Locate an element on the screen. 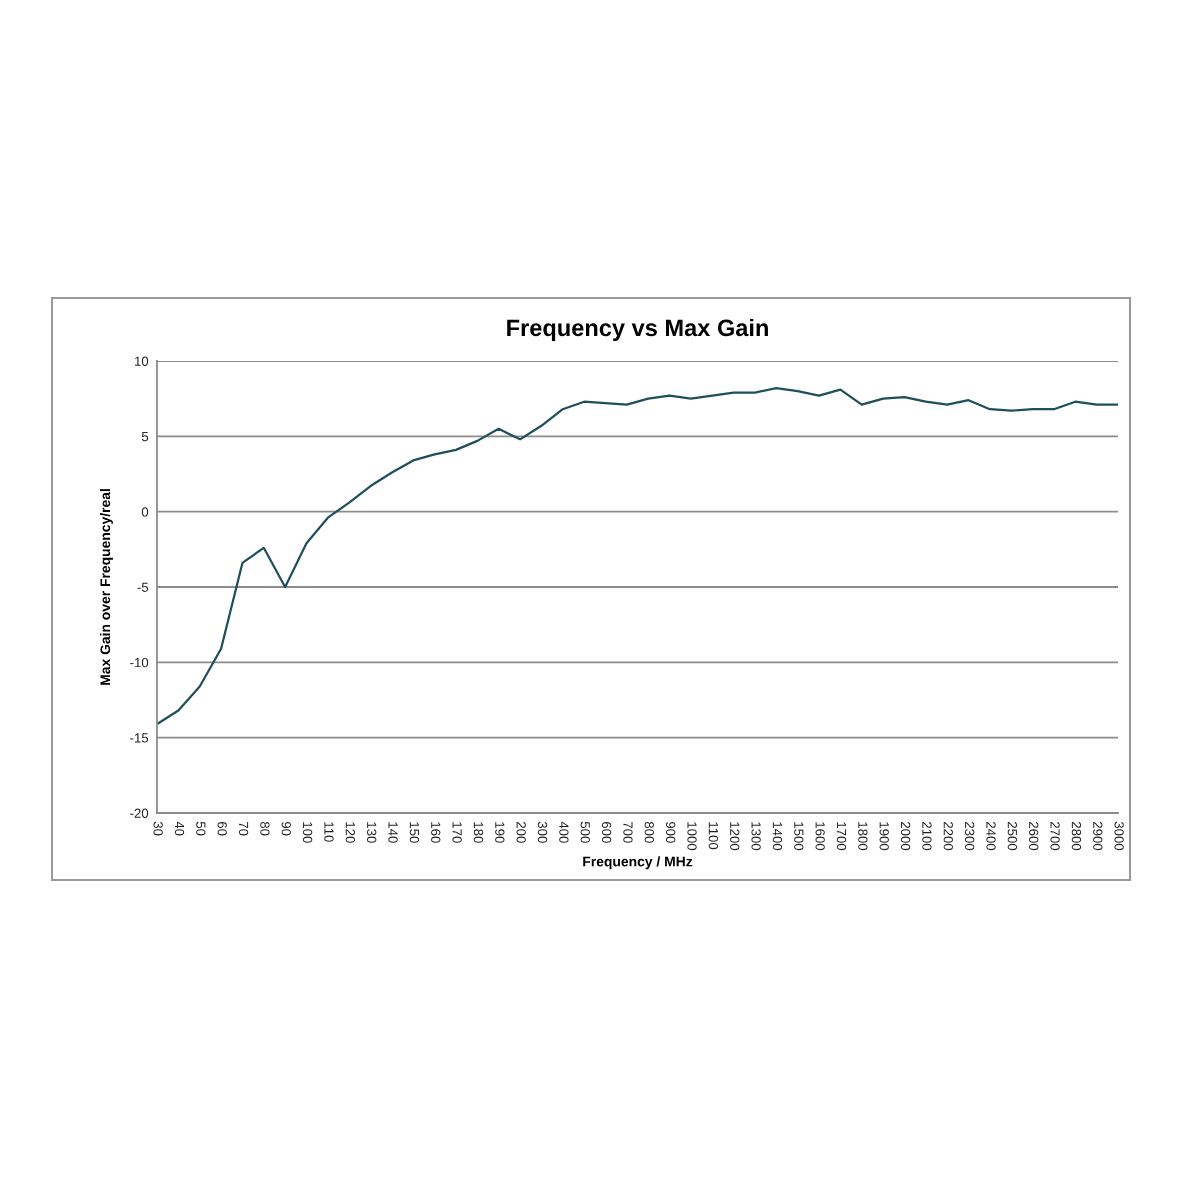  x-tick-label: 1000 is located at coordinates (692, 836).